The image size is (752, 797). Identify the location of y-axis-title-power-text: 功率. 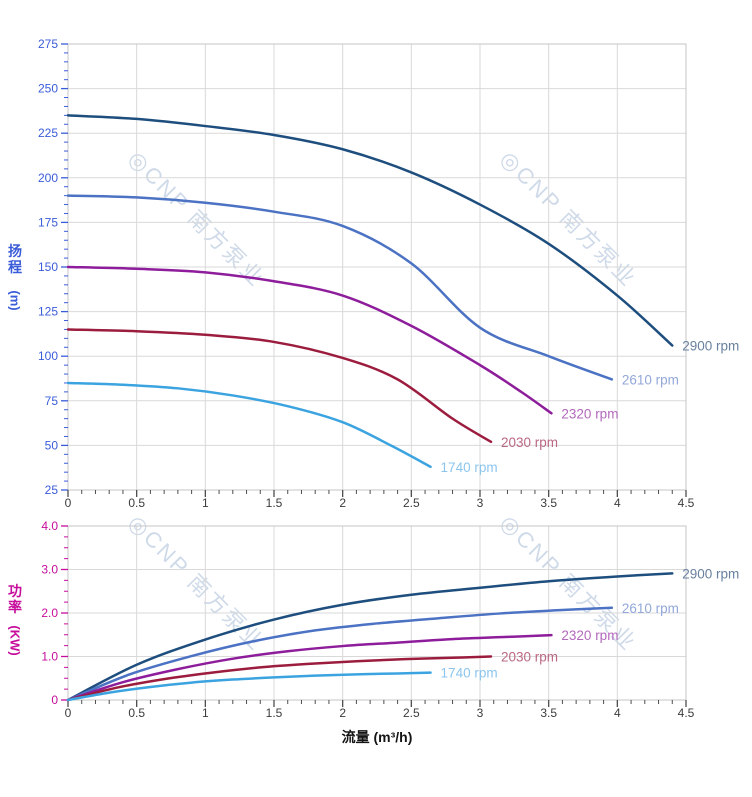
(15, 599).